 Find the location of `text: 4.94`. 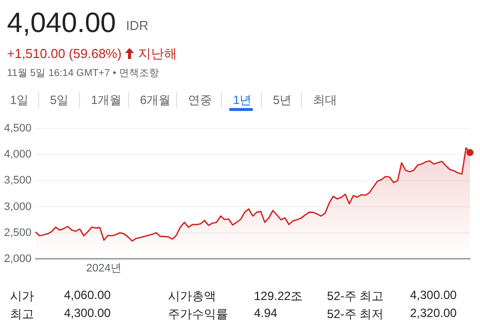

text: 4.94 is located at coordinates (266, 313).